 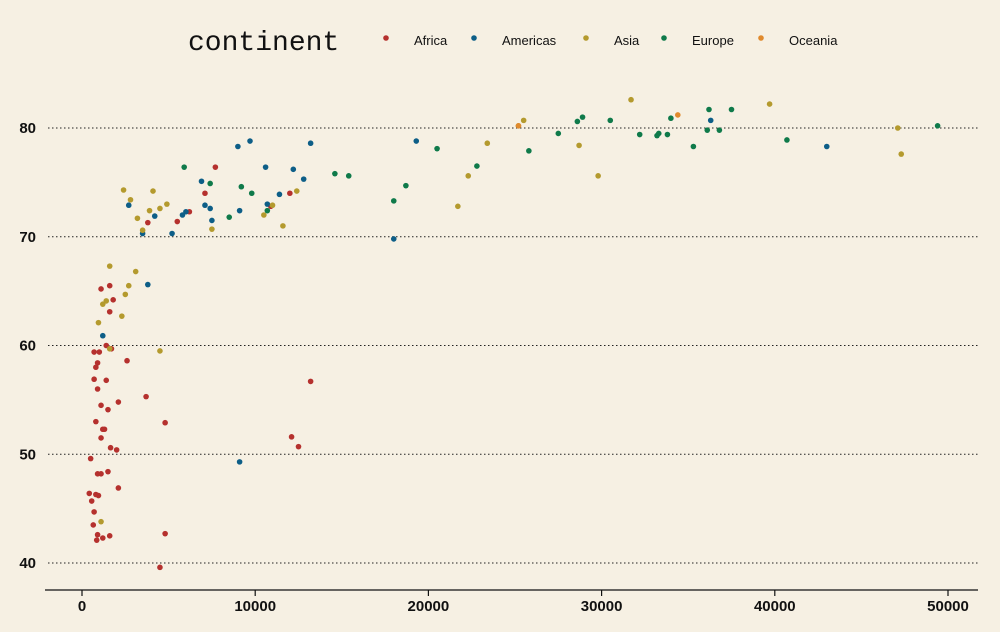 I want to click on legend-label: Europe, so click(x=713, y=40).